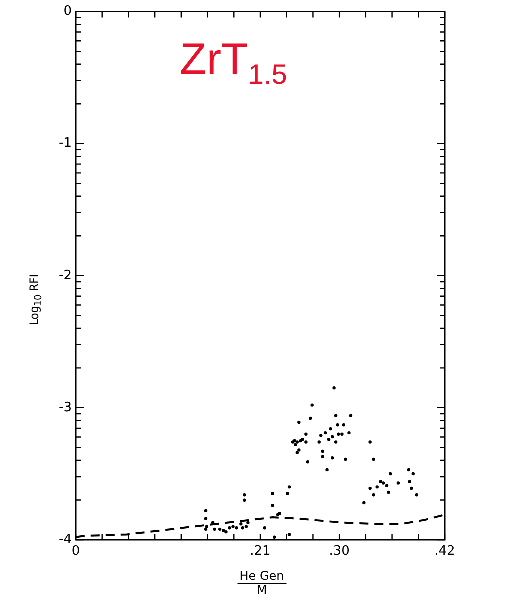  I want to click on x-tick-label: .30, so click(339, 552).